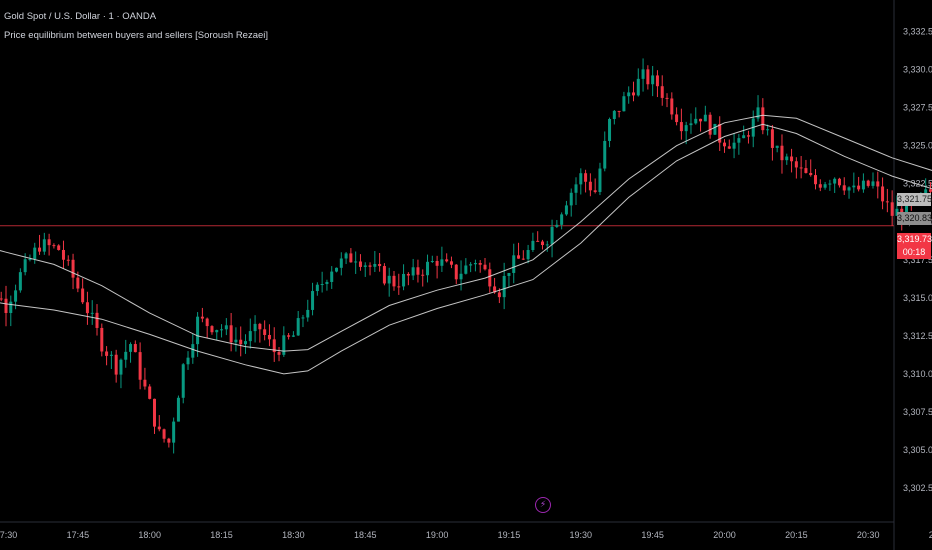 Image resolution: width=932 pixels, height=550 pixels. Describe the element at coordinates (724, 535) in the screenshot. I see `time-tick-label: 20:00` at that location.